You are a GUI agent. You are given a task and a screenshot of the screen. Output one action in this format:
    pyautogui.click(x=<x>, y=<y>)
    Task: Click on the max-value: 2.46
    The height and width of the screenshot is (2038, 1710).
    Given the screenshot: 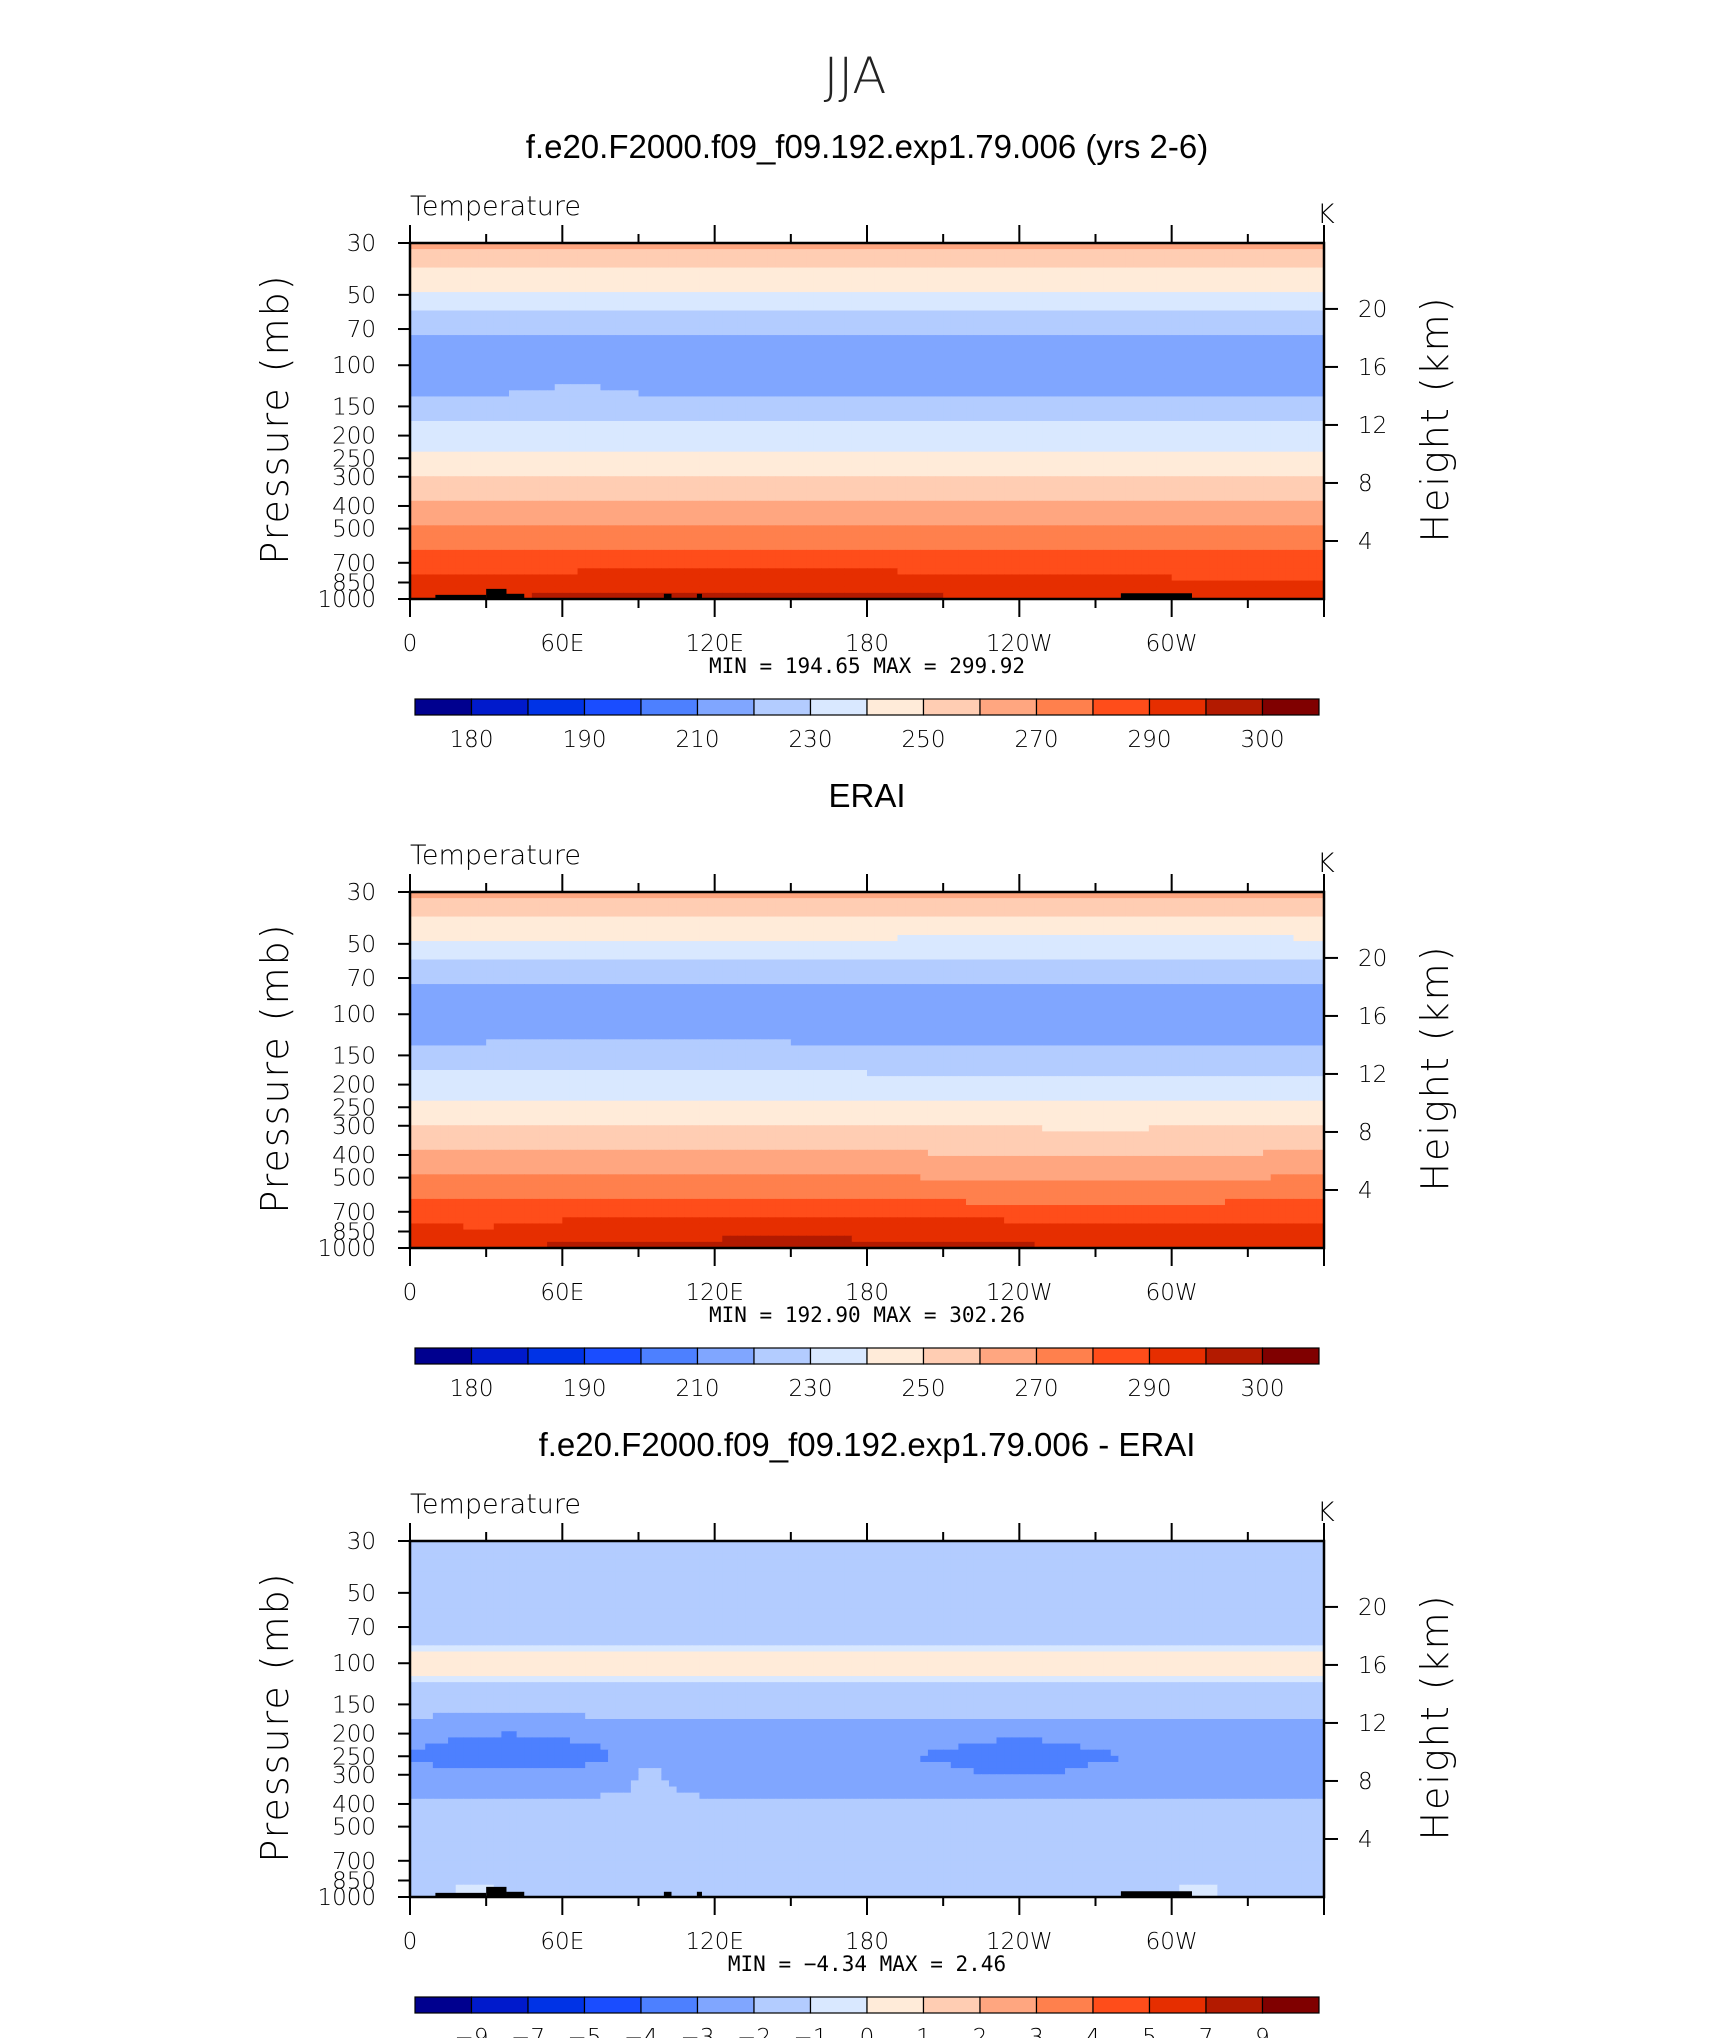 What is the action you would take?
    pyautogui.click(x=981, y=1964)
    